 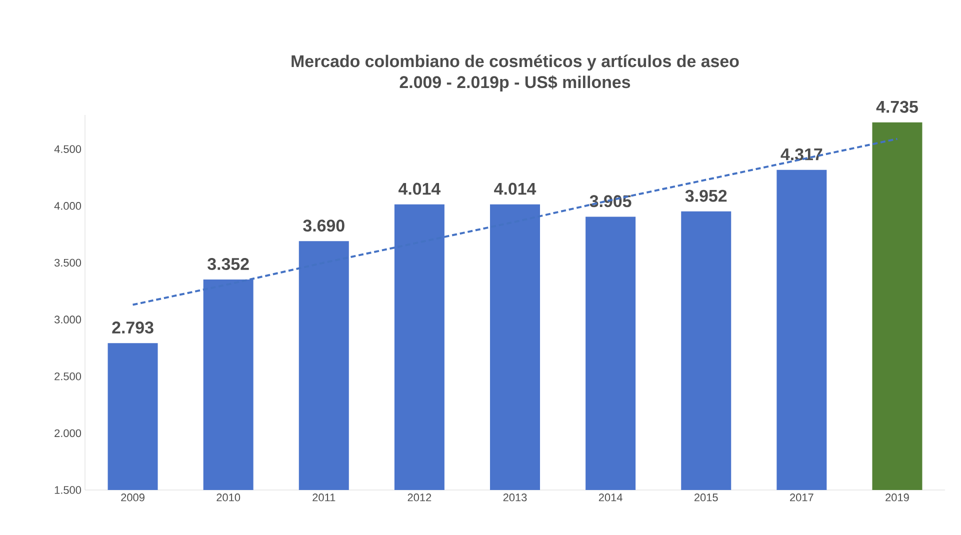 What do you see at coordinates (228, 264) in the screenshot?
I see `data-label: 3.352` at bounding box center [228, 264].